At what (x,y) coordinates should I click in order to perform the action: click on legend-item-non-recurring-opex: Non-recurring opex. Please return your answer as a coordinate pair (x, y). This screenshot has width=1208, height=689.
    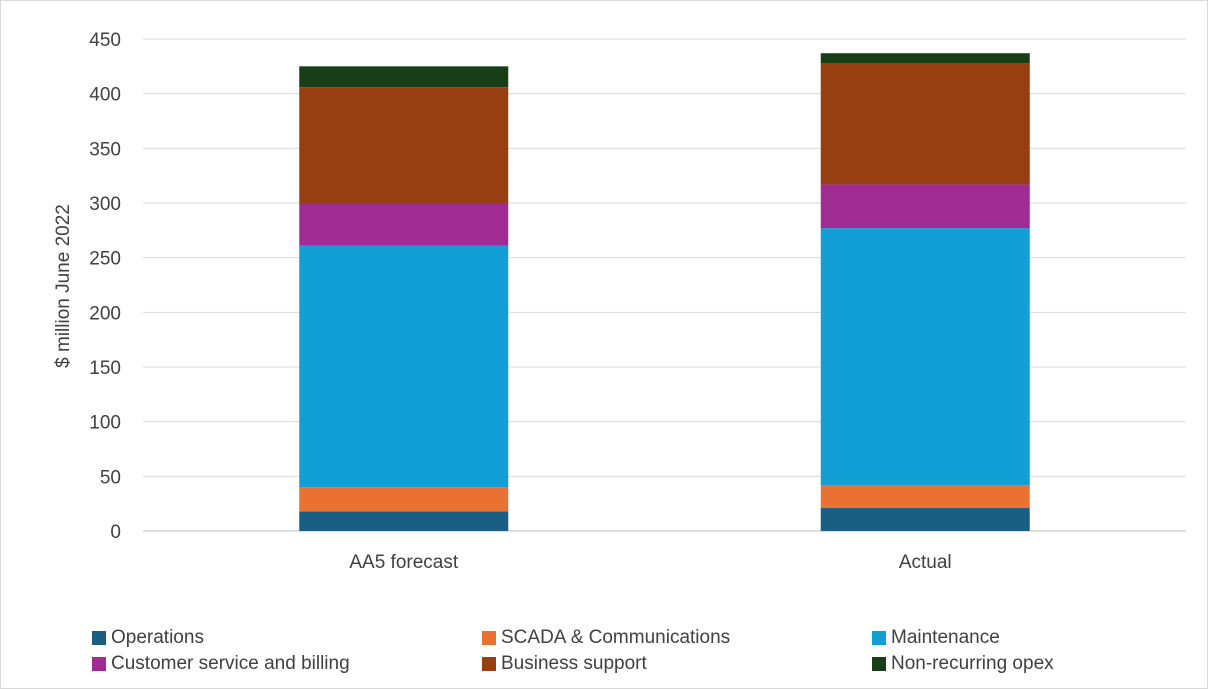
    Looking at the image, I should click on (1037, 664).